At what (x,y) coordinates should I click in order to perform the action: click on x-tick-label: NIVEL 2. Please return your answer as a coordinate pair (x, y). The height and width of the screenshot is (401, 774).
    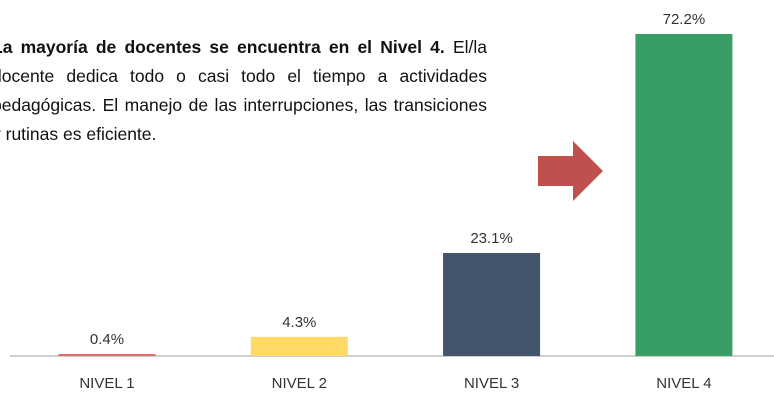
    Looking at the image, I should click on (299, 383).